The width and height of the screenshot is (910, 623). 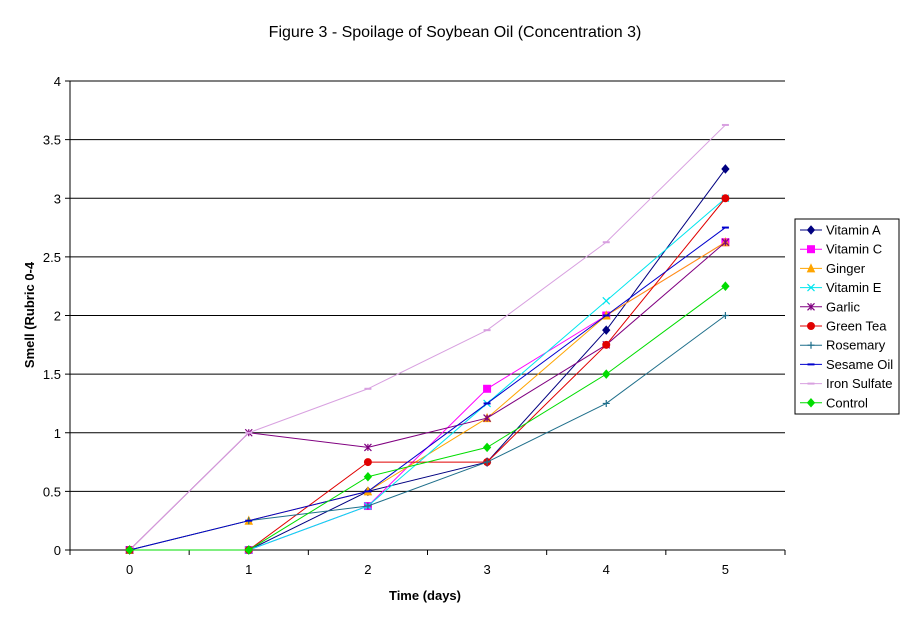 I want to click on x-tick-label: 0, so click(x=129, y=569).